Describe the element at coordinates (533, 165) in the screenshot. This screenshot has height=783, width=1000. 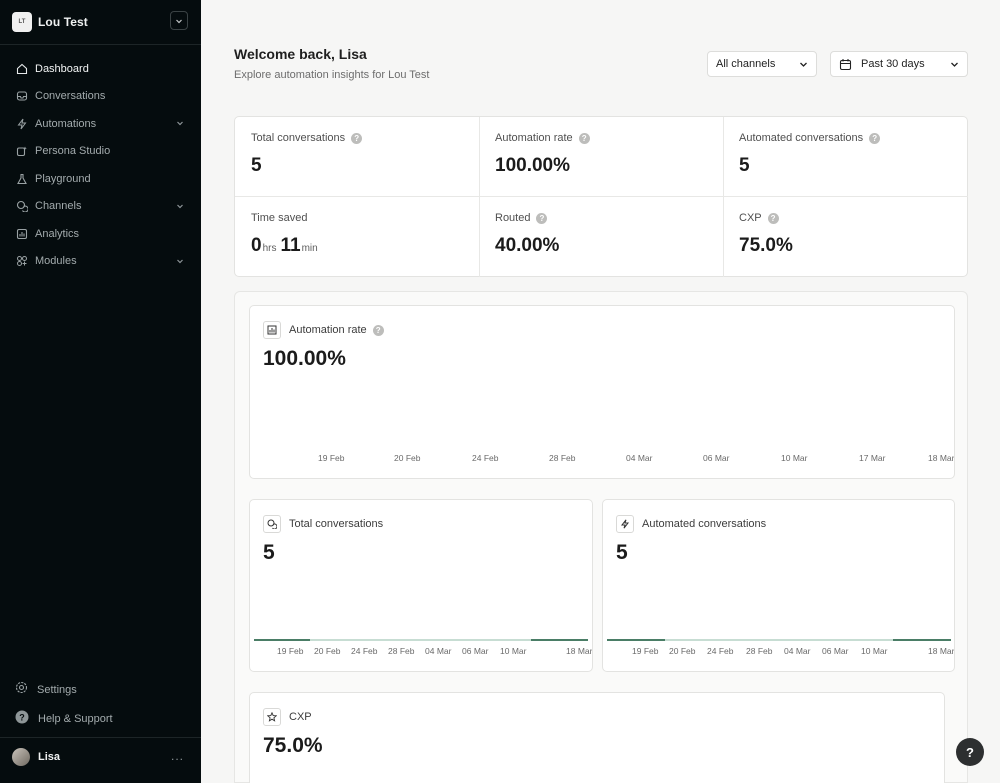
I see `stat-value: 100.00%` at that location.